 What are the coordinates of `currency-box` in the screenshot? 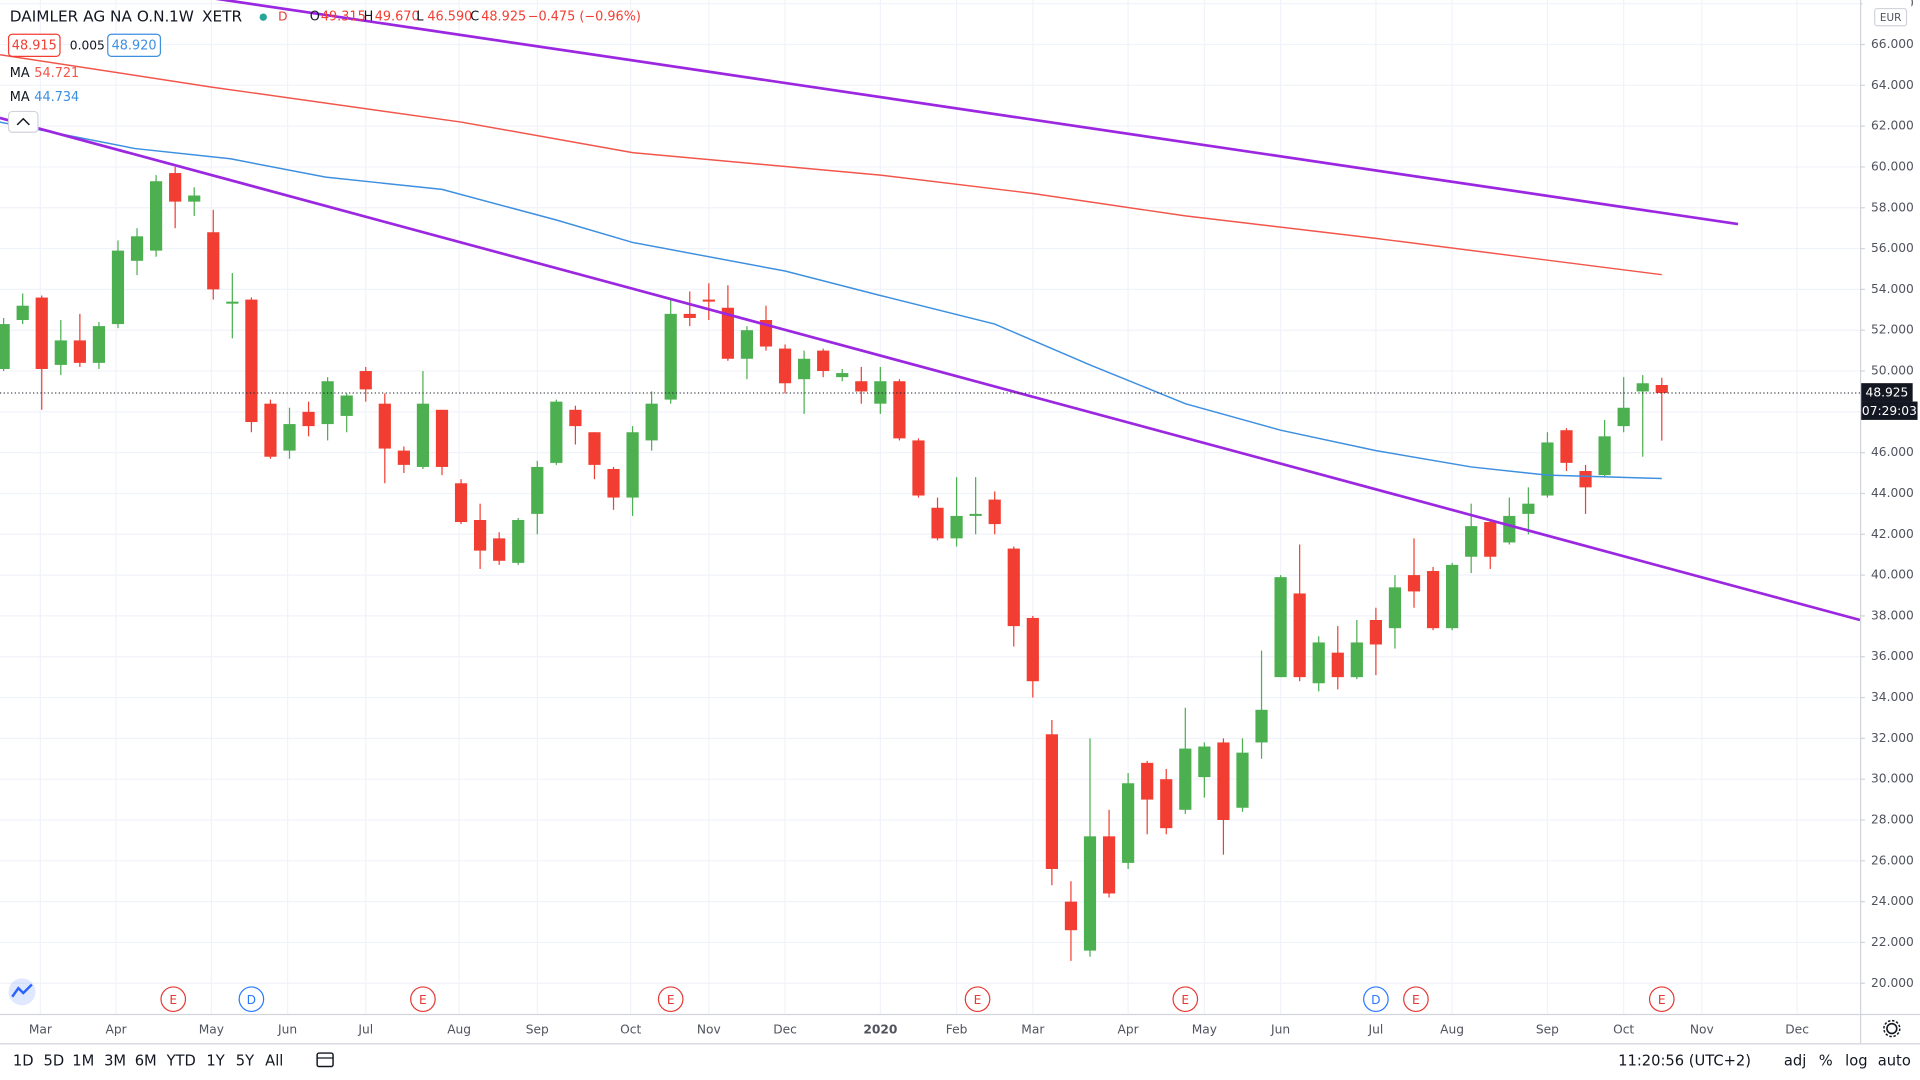 It's located at (1891, 17).